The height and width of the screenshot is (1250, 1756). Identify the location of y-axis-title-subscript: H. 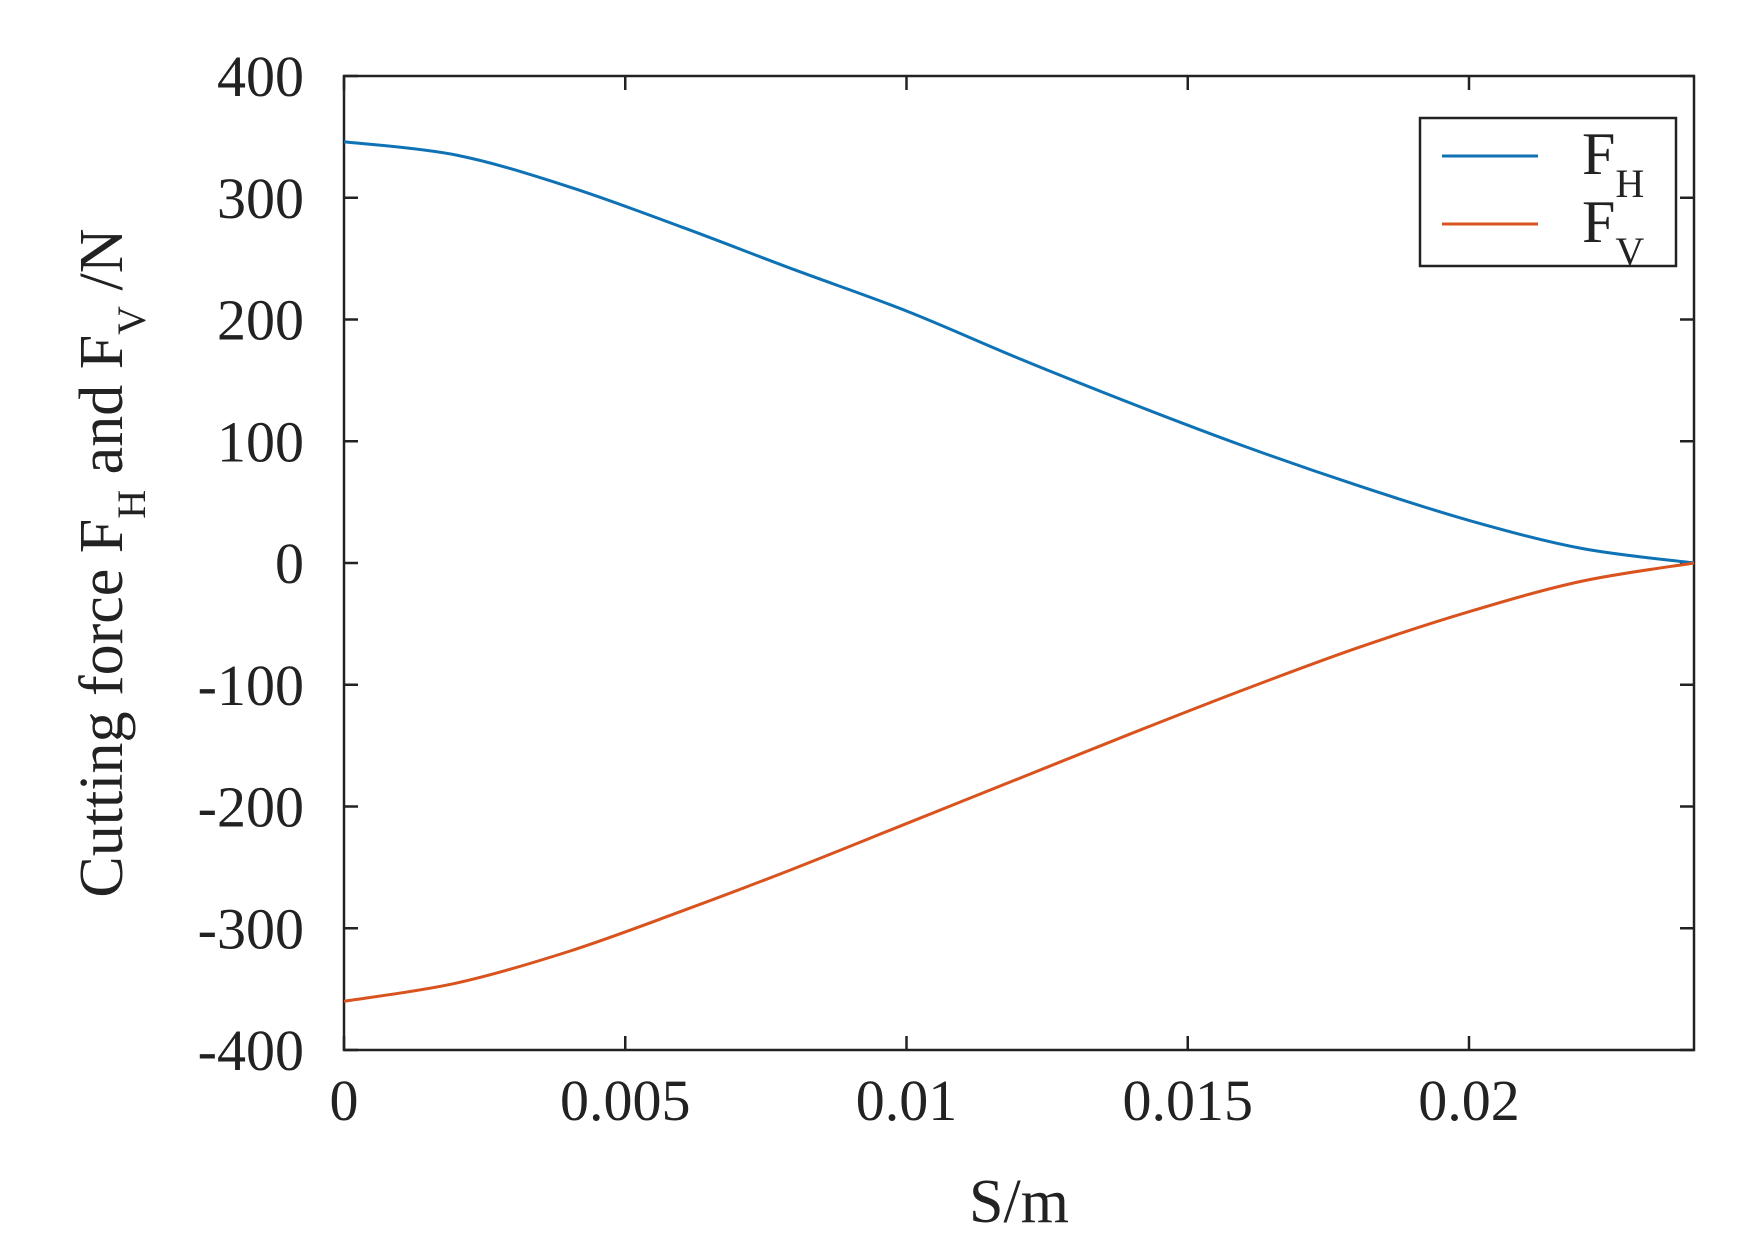
(131, 504).